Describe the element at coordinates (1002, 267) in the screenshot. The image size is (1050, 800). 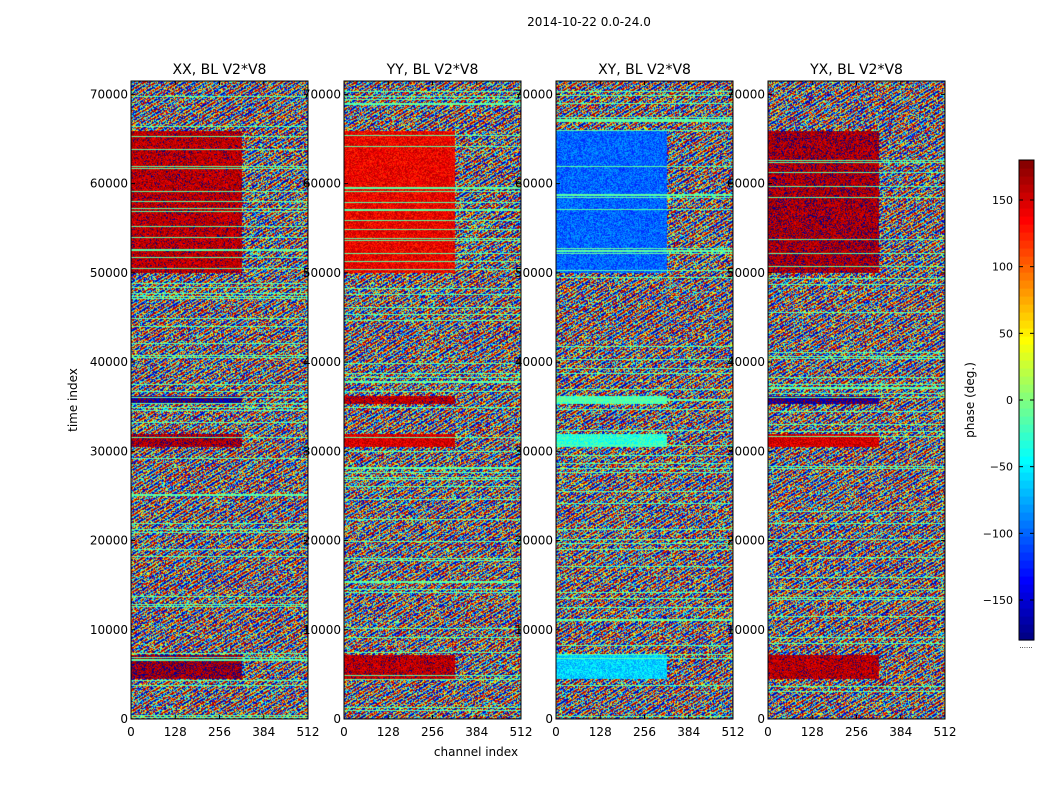
I see `colorbar-tick-label: 100` at that location.